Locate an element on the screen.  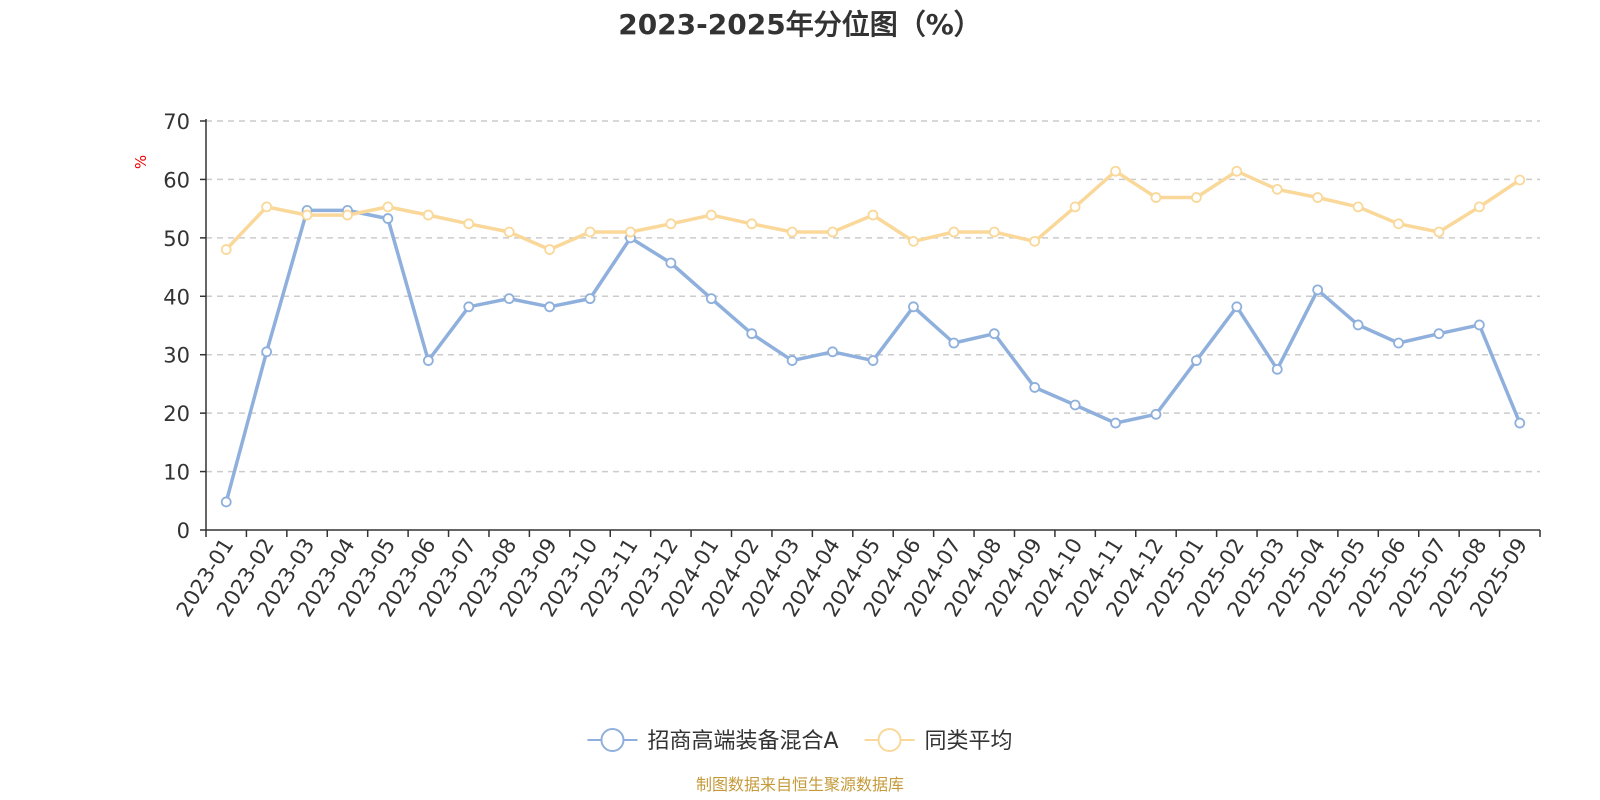
y-tick-label: 40 is located at coordinates (176, 297).